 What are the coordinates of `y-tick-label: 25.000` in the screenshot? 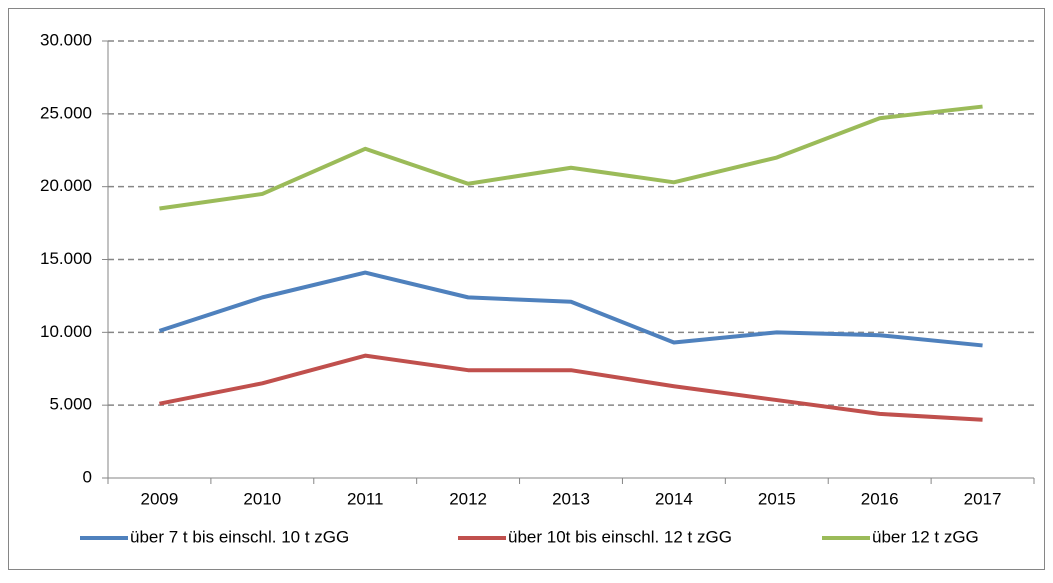 It's located at (66, 112).